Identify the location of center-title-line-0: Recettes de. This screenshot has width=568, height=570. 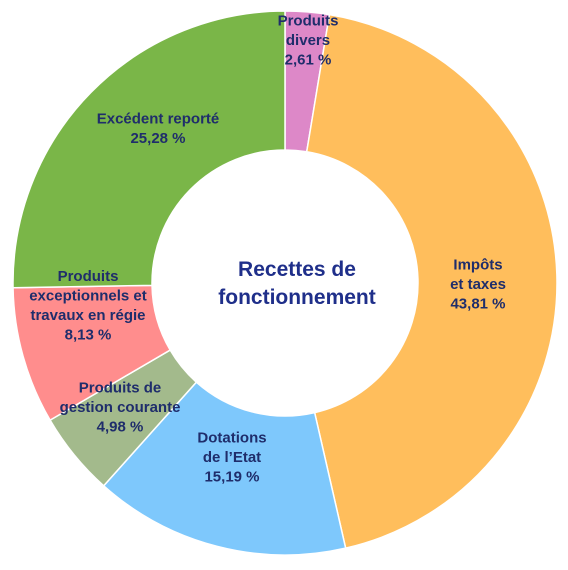
(297, 269).